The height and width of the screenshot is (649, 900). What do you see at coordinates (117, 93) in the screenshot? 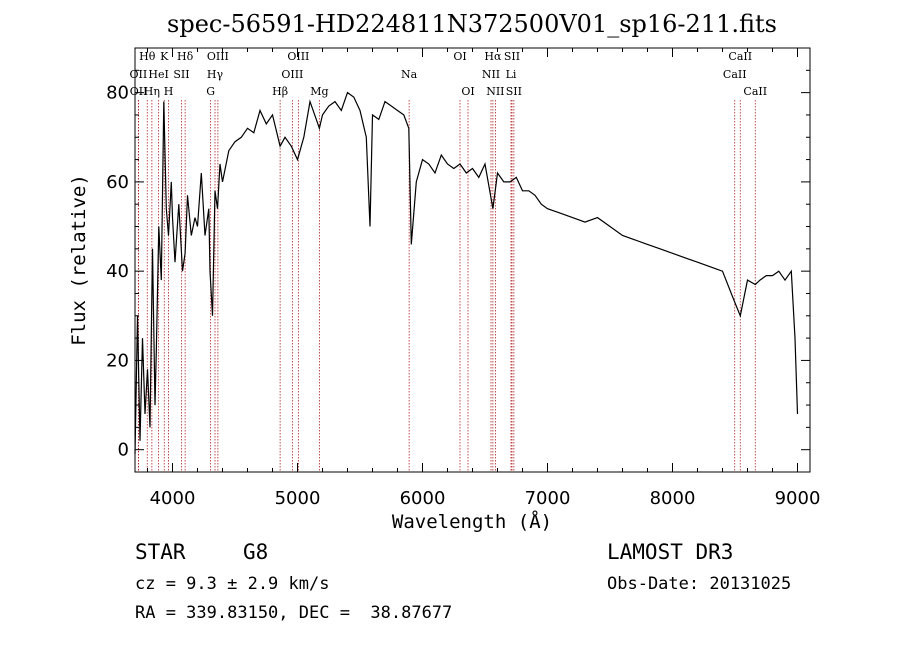
I see `y-tick-label: 80` at bounding box center [117, 93].